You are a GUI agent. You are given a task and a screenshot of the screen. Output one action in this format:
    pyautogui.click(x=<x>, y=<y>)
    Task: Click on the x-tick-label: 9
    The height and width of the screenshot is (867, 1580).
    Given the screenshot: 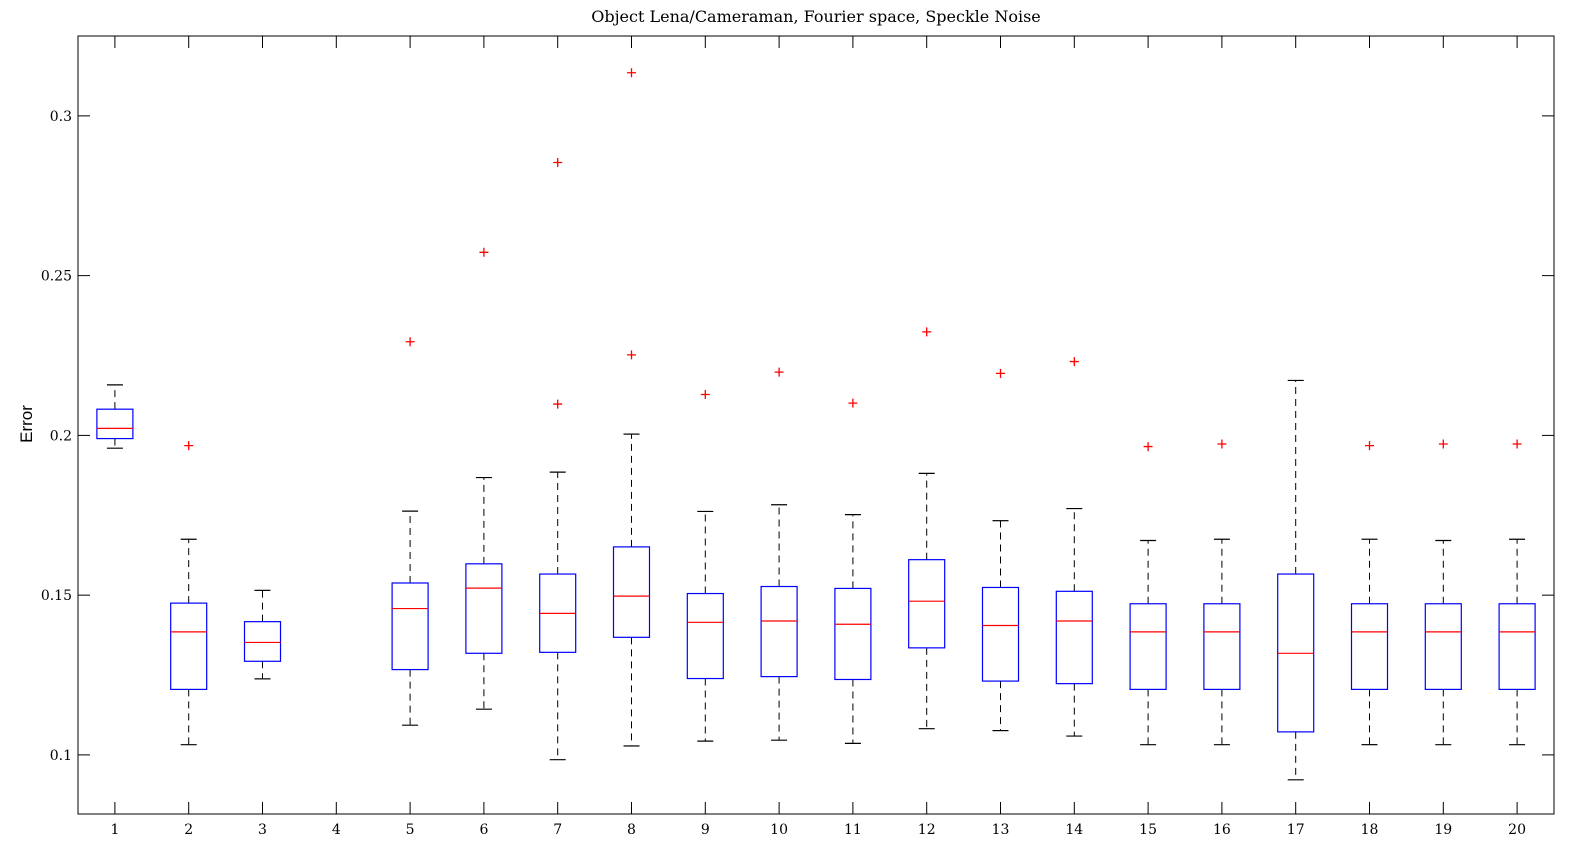 What is the action you would take?
    pyautogui.click(x=705, y=830)
    